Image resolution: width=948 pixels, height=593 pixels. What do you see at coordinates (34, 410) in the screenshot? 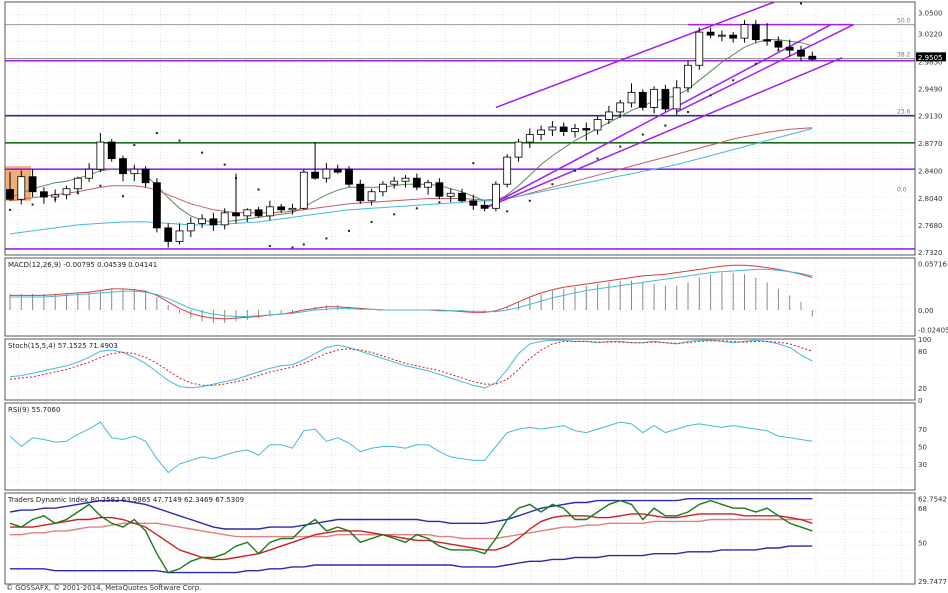
I see `rsi-title: RSI(9) 55.7060` at bounding box center [34, 410].